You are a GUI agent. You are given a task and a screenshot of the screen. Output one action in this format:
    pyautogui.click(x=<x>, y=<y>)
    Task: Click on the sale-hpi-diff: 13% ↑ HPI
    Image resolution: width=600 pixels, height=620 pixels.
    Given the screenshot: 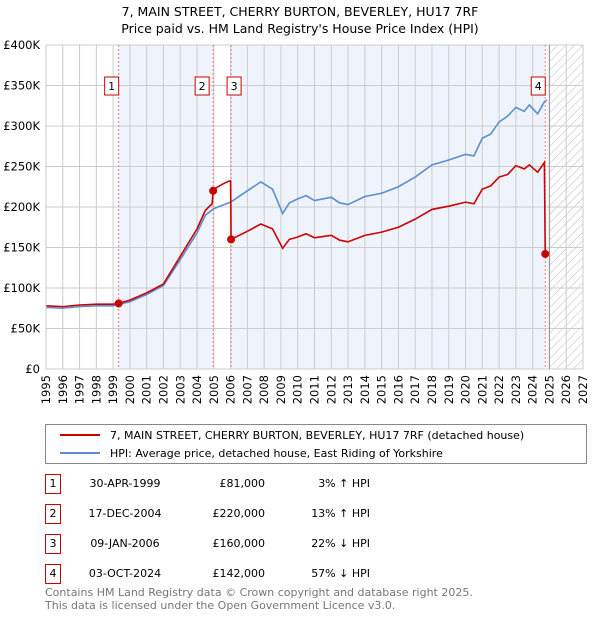 What is the action you would take?
    pyautogui.click(x=340, y=513)
    